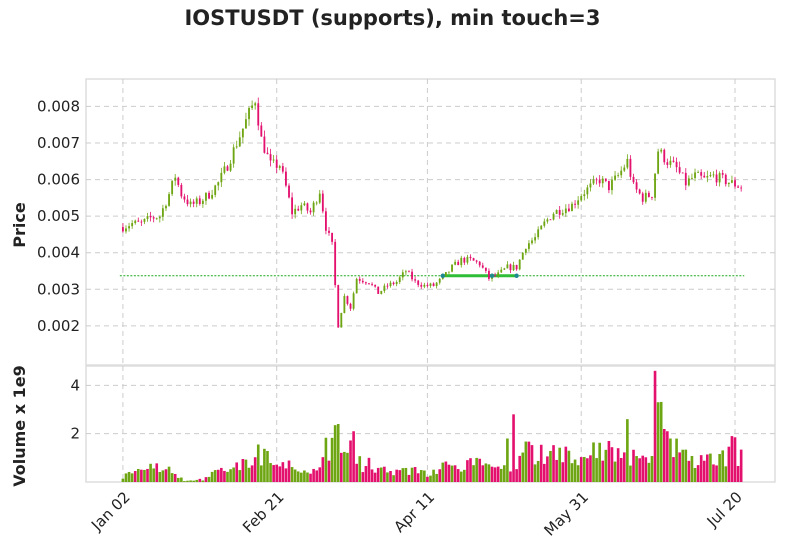  I want to click on price-tick-label: 0.004, so click(58, 253).